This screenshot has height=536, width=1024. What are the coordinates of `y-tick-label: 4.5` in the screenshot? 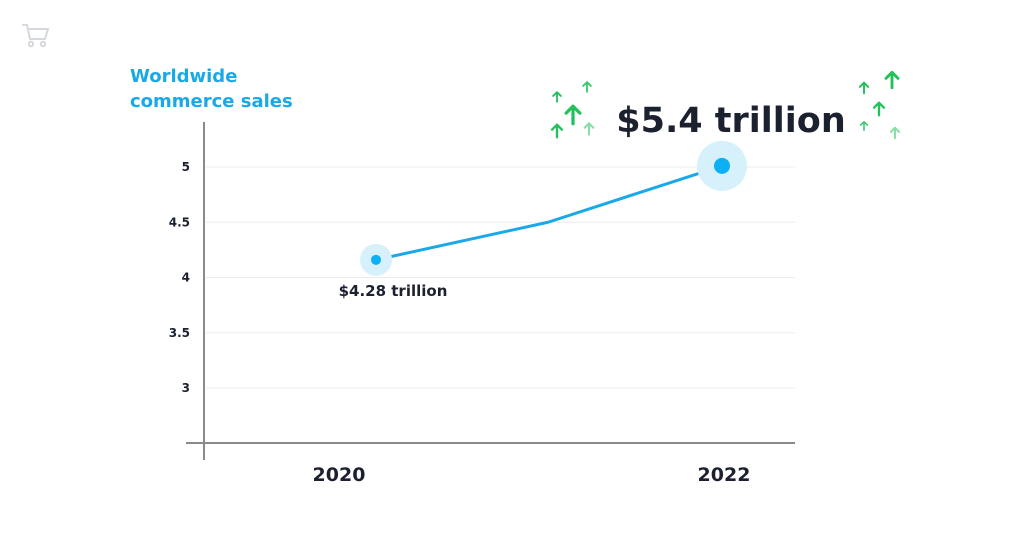 It's located at (179, 222).